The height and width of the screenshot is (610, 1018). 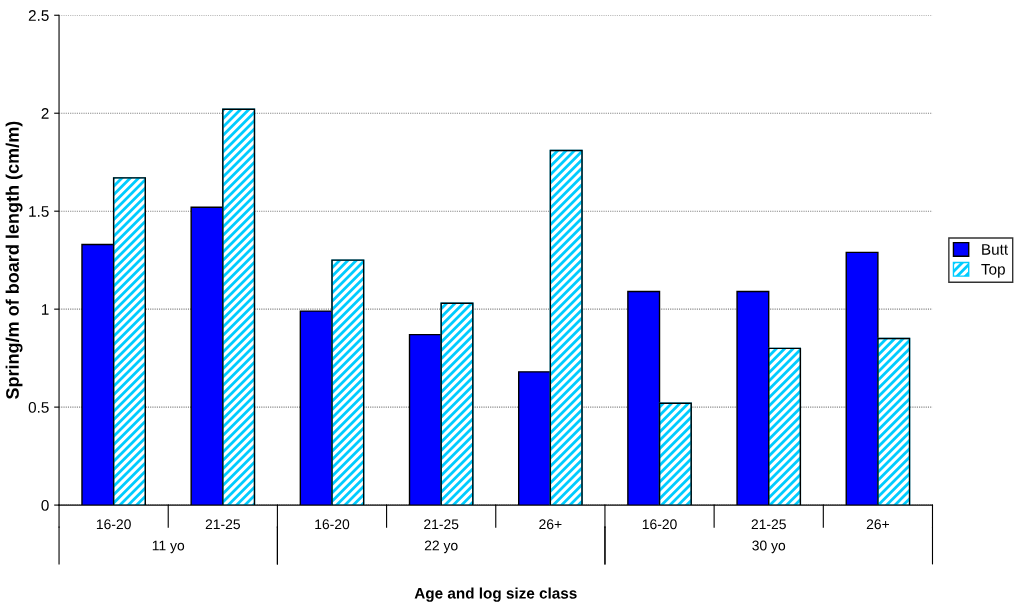 I want to click on y-tick-label: 1, so click(x=45, y=309).